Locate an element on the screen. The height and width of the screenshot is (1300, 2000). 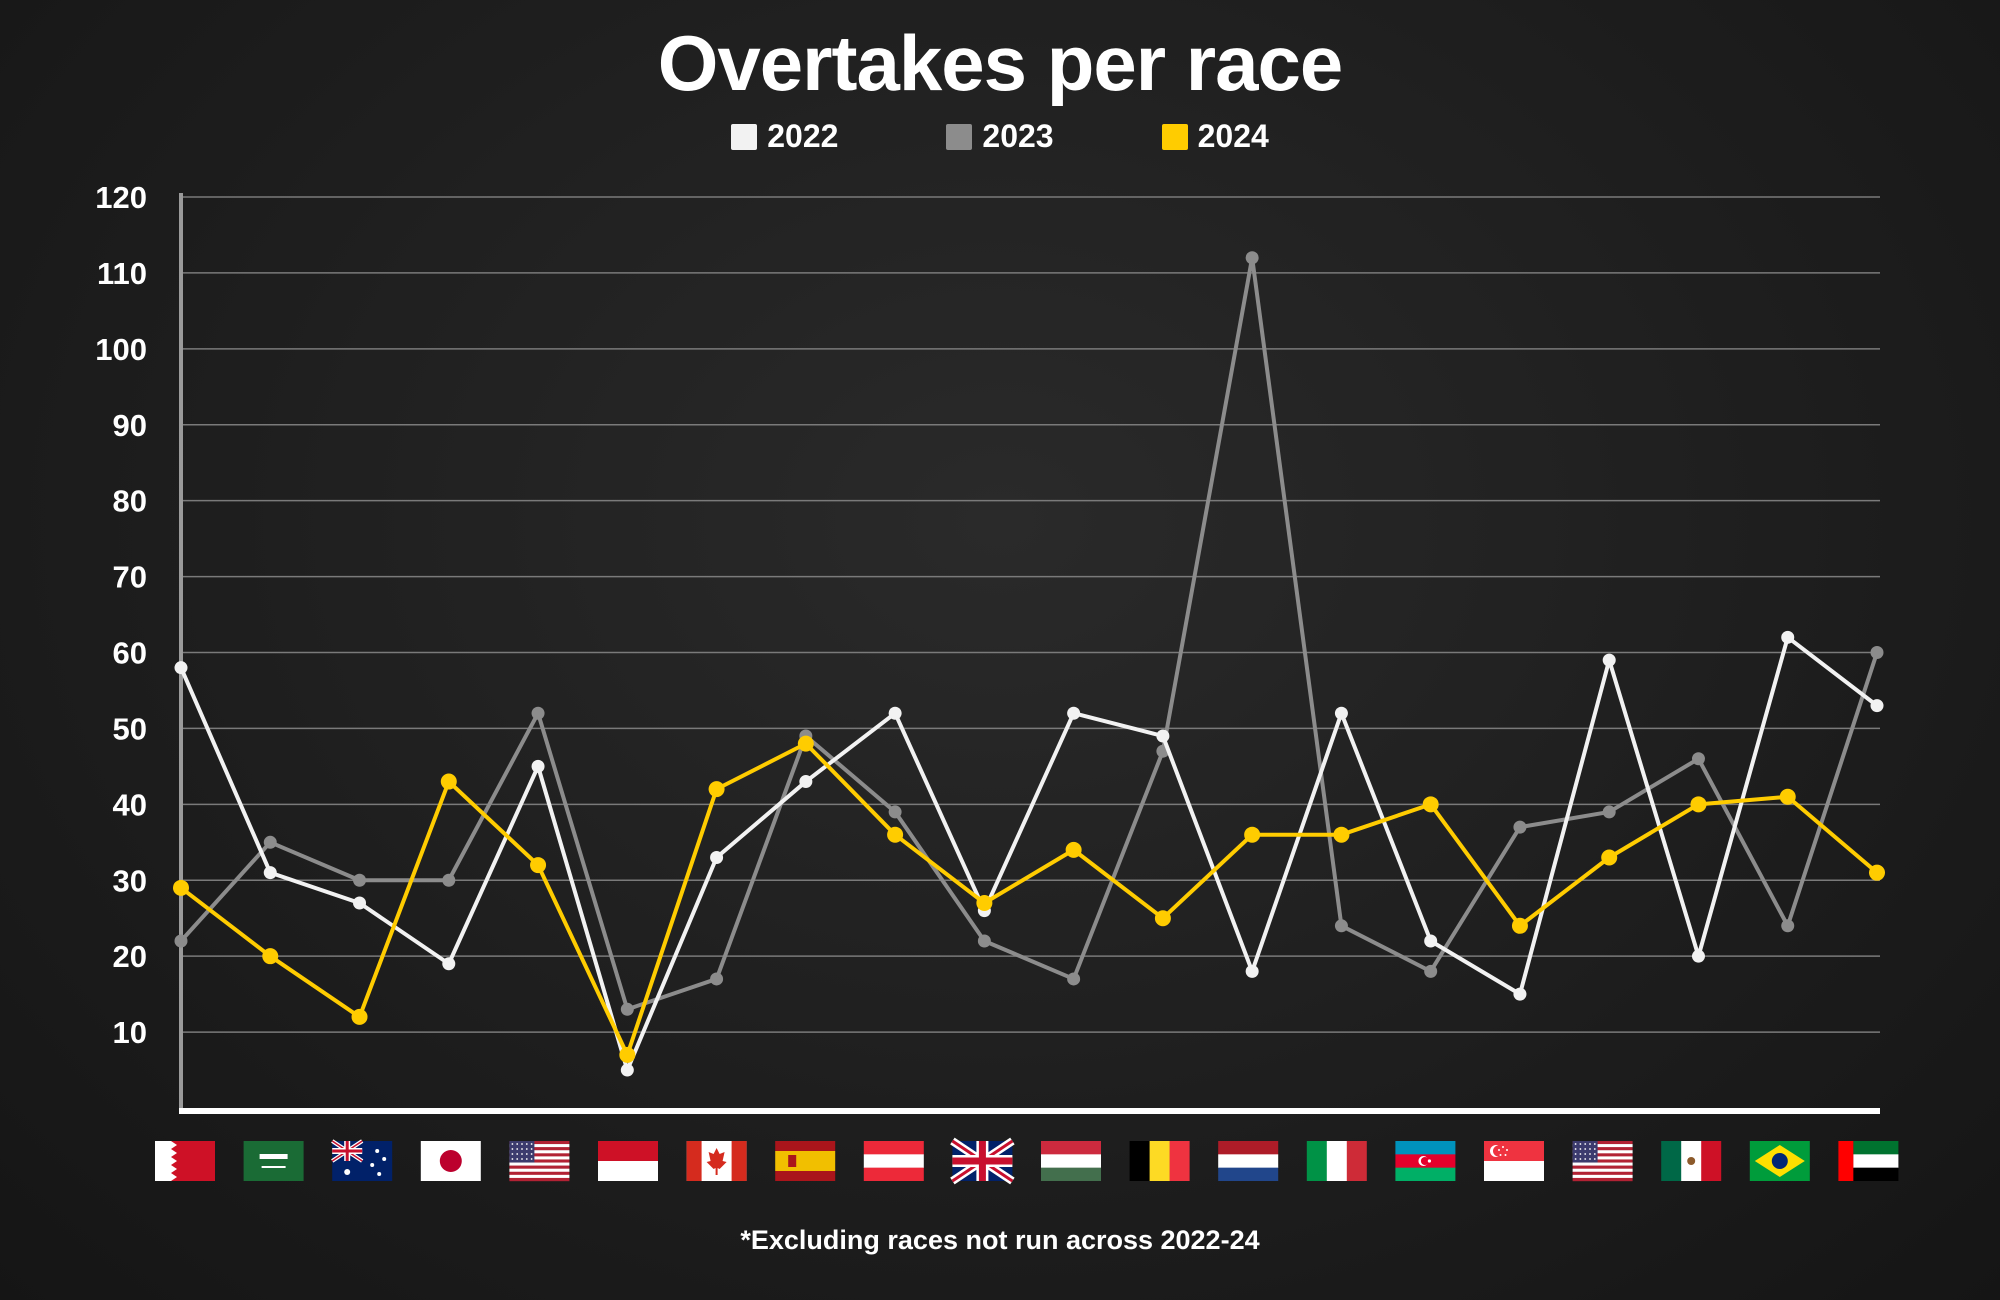
y-tick-label: 60 is located at coordinates (130, 653).